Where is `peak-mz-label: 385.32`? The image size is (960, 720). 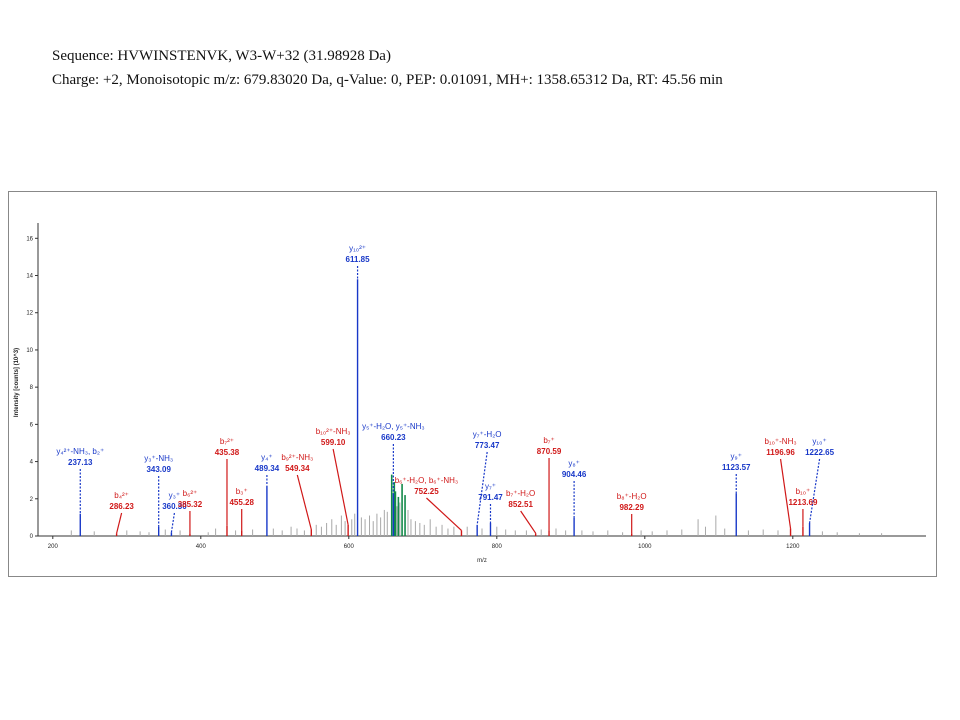
peak-mz-label: 385.32 is located at coordinates (190, 504).